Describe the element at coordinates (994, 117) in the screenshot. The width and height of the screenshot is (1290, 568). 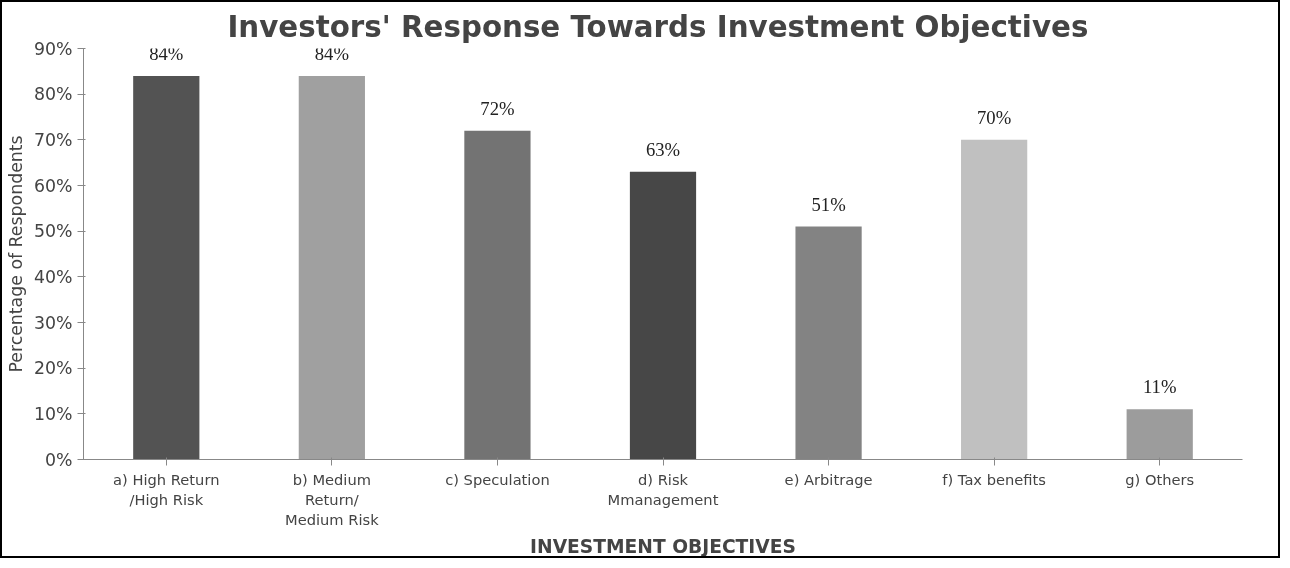
I see `data-label: 70%` at that location.